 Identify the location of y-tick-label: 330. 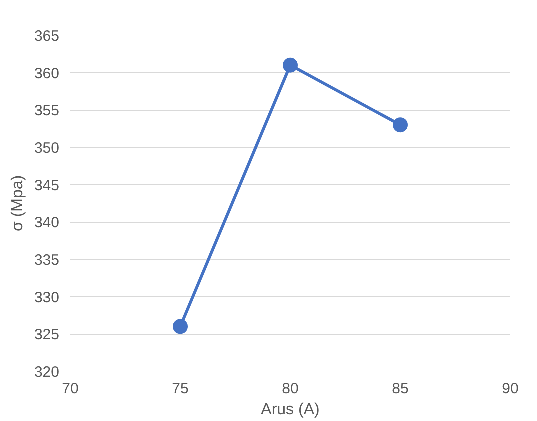
(47, 297).